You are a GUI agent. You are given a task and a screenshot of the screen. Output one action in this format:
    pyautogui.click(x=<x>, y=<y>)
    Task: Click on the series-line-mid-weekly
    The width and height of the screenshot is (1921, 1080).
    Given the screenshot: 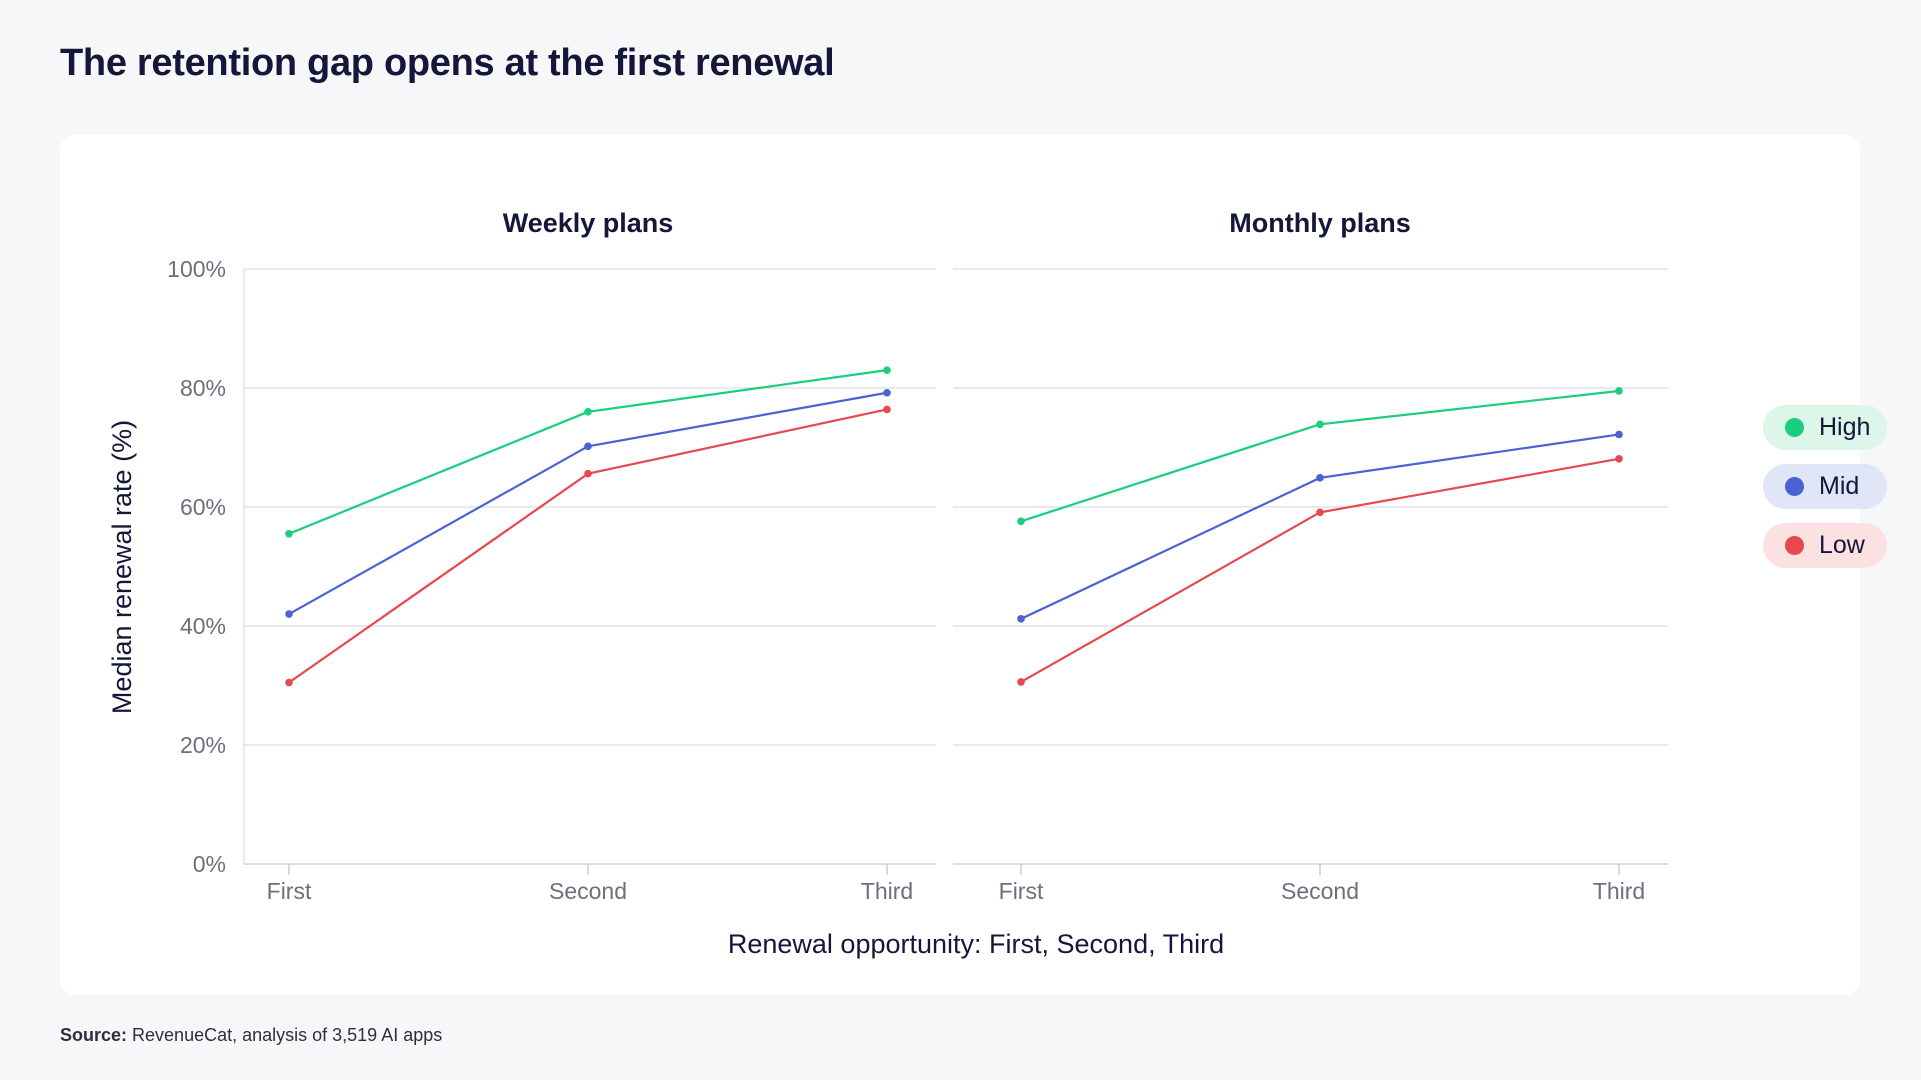 What is the action you would take?
    pyautogui.click(x=588, y=503)
    